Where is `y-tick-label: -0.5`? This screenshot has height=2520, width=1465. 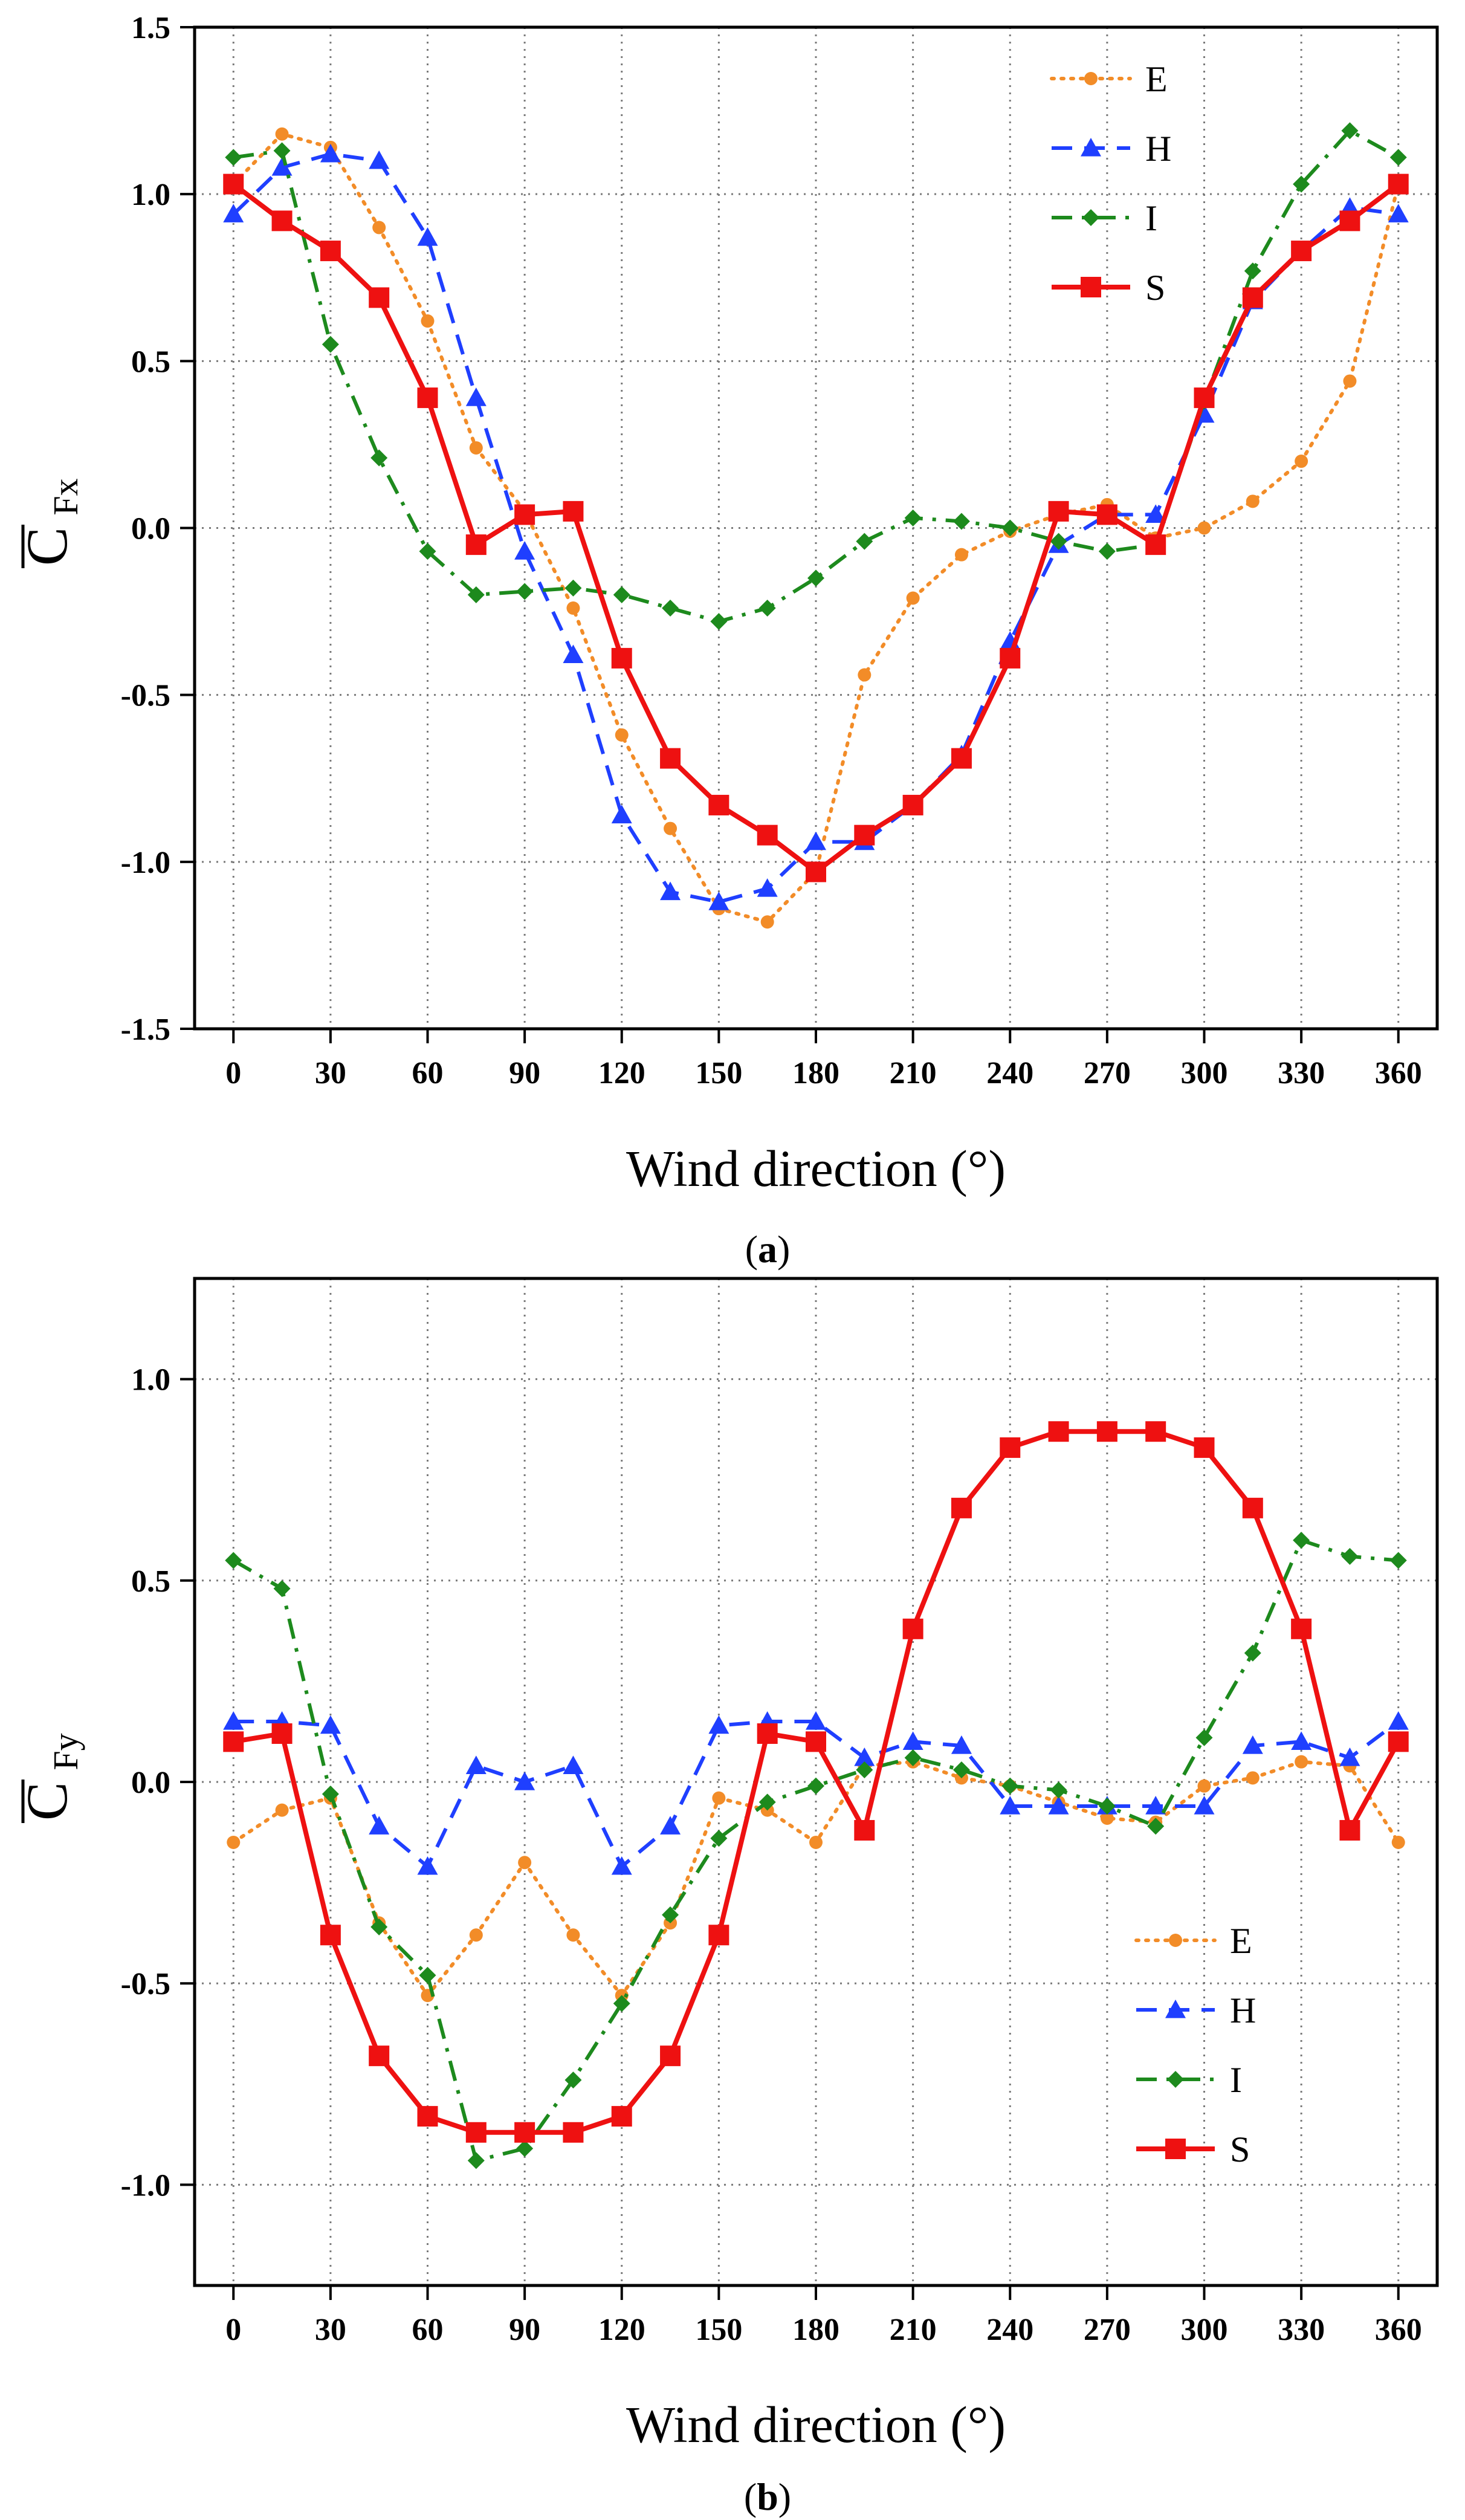
y-tick-label: -0.5 is located at coordinates (145, 696).